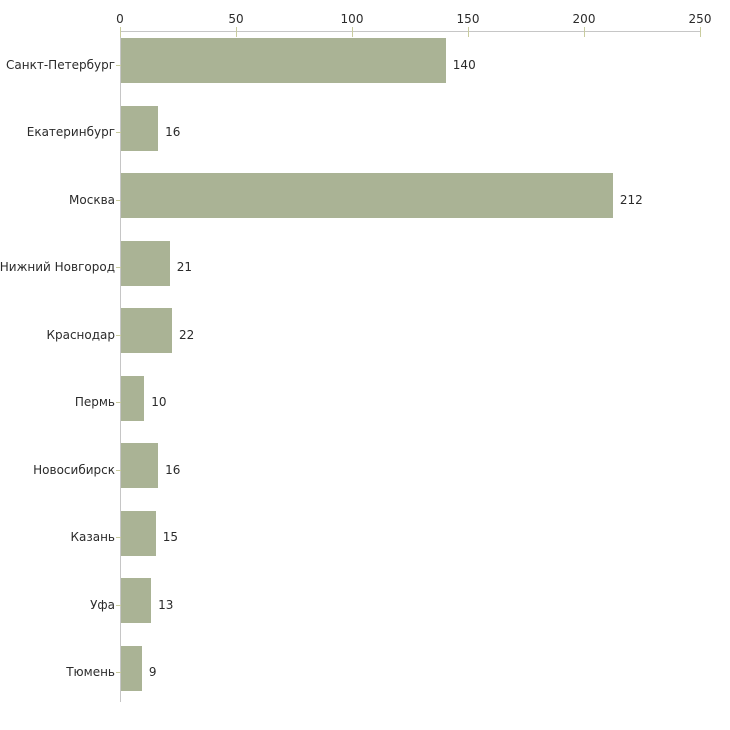 This screenshot has height=730, width=730. What do you see at coordinates (365, 403) in the screenshot?
I see `bar-row: Пермь 10` at bounding box center [365, 403].